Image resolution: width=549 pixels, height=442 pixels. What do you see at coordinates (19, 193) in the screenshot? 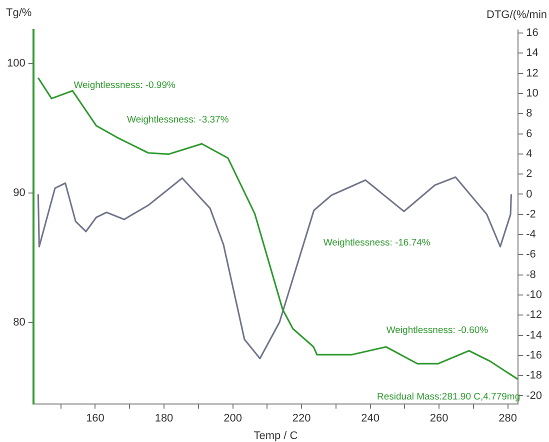
I see `y-tick-label: 90` at bounding box center [19, 193].